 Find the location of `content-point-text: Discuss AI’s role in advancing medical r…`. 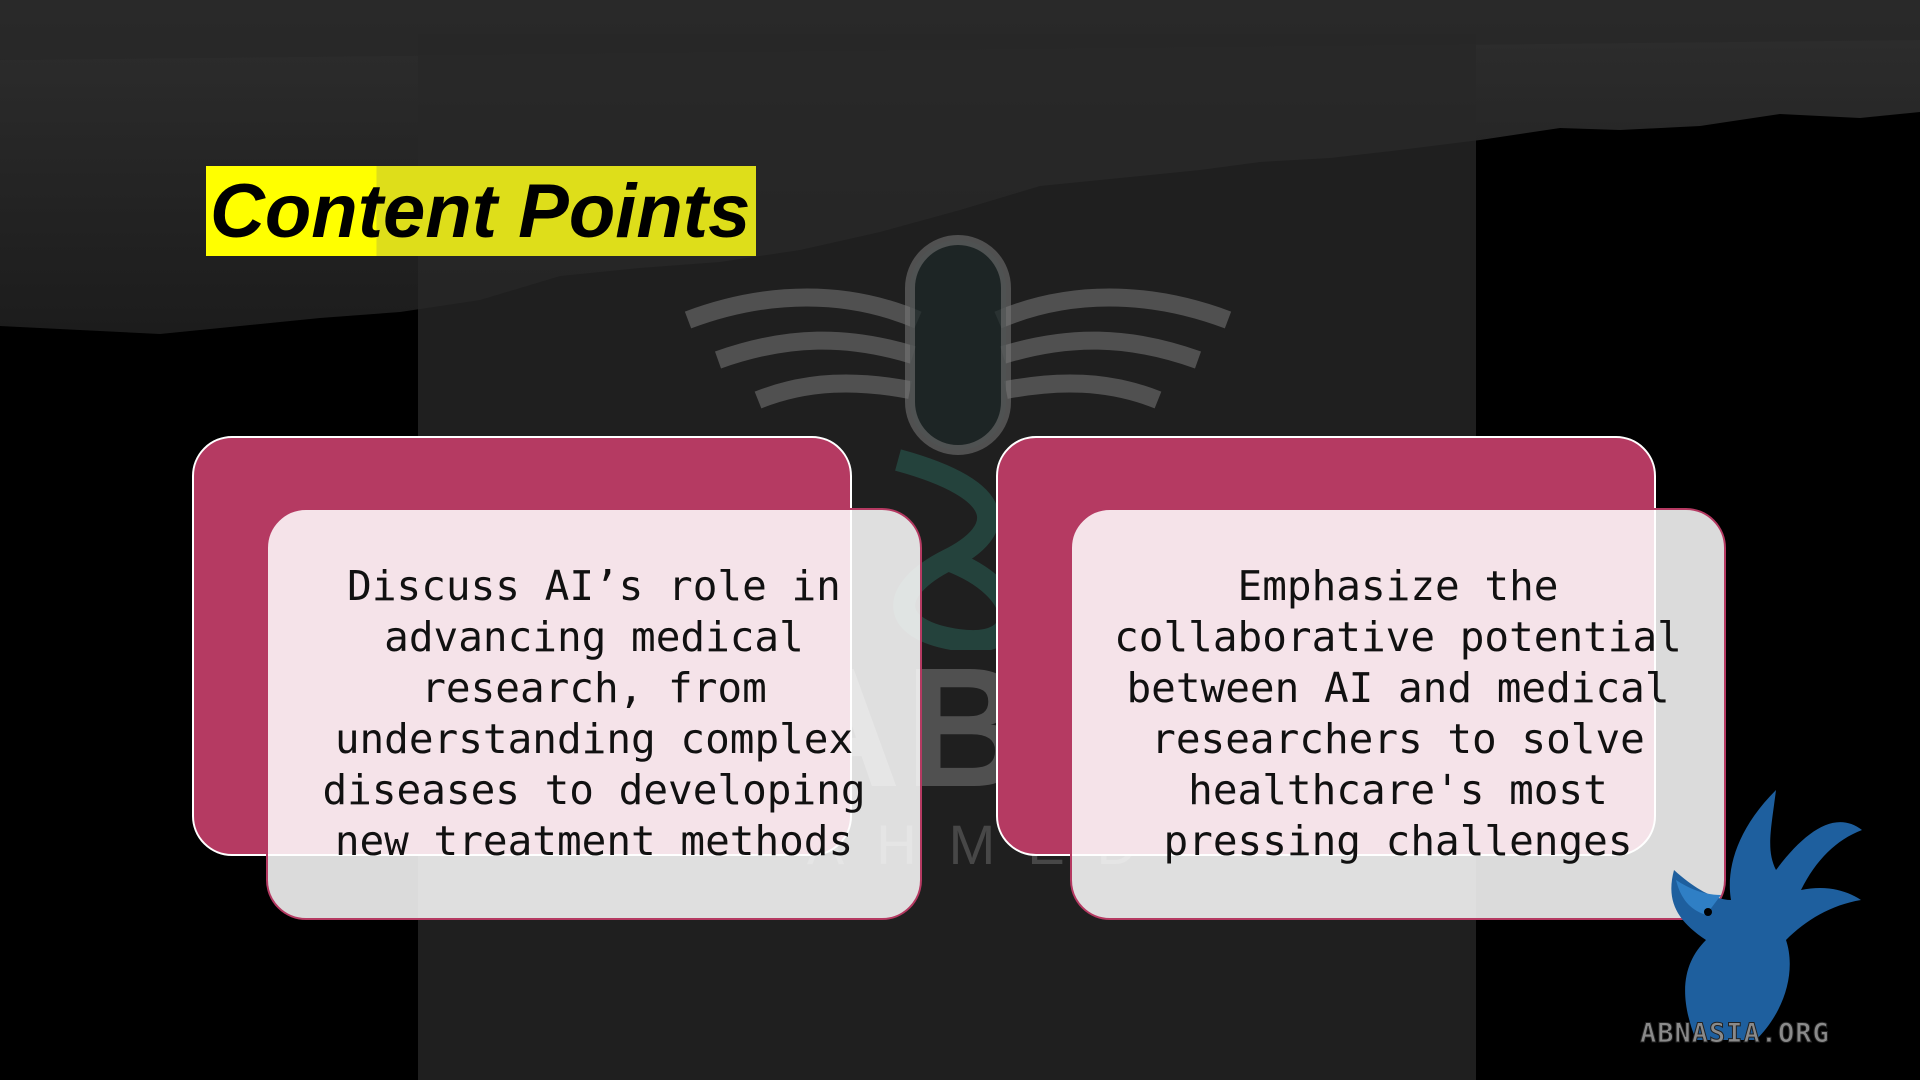

content-point-text: Discuss AI’s role in advancing medical r… is located at coordinates (594, 713).